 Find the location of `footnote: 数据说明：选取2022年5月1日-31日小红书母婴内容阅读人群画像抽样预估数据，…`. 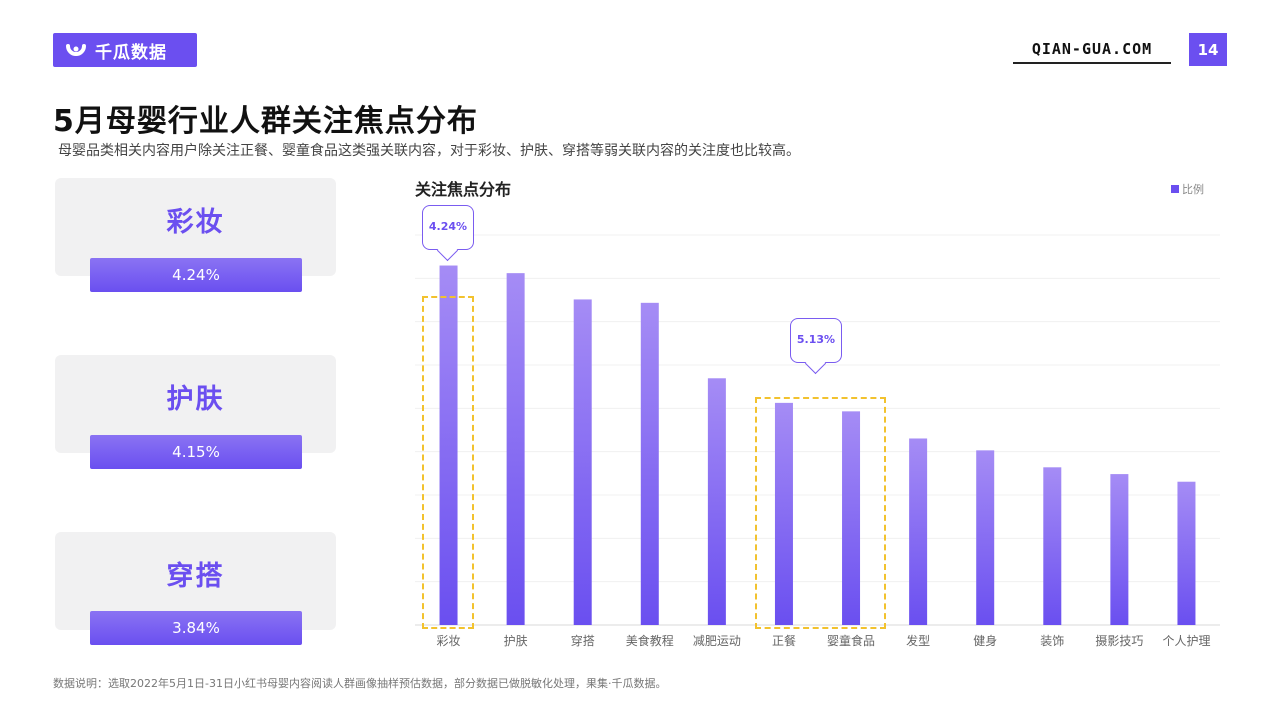

footnote: 数据说明：选取2022年5月1日-31日小红书母婴内容阅读人群画像抽样预估数据，… is located at coordinates (360, 683).